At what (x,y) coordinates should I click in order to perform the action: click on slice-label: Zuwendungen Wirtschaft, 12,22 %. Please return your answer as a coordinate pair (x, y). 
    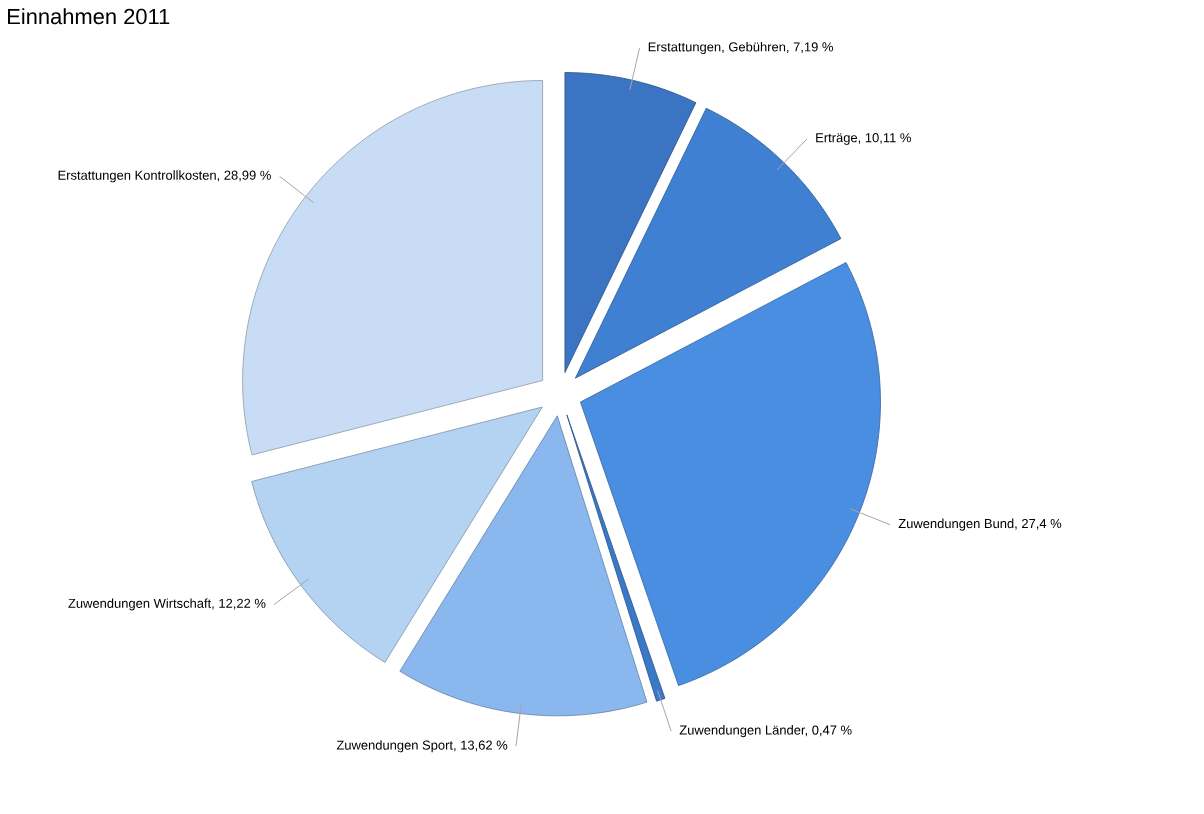
    Looking at the image, I should click on (167, 604).